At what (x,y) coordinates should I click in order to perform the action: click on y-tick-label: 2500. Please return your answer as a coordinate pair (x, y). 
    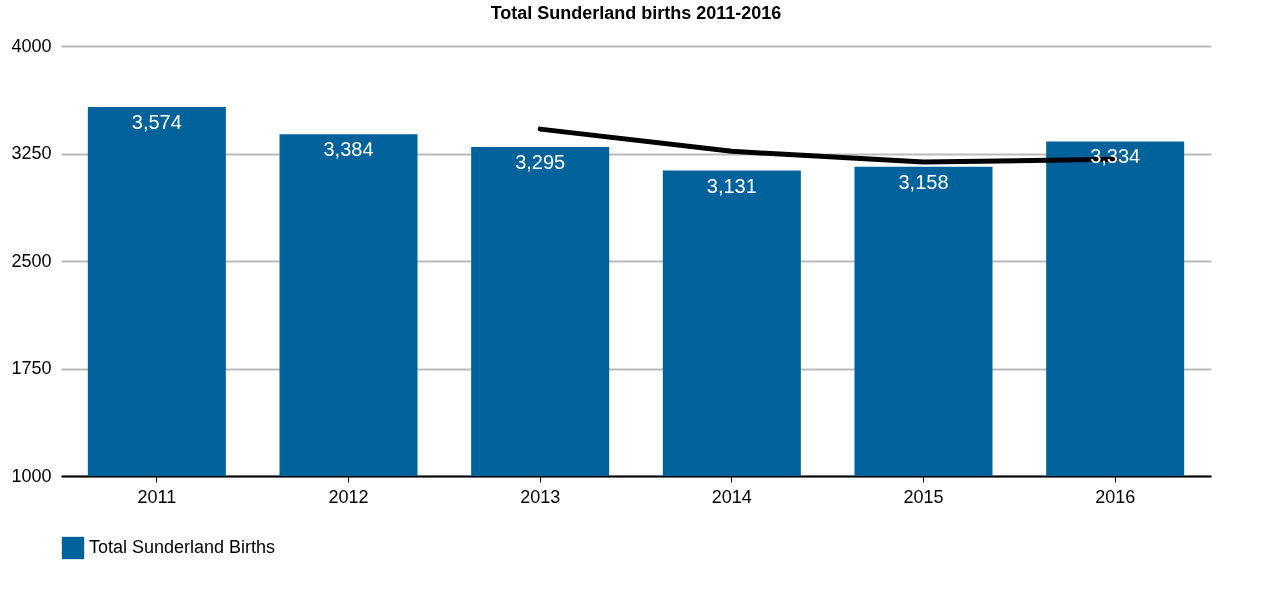
    Looking at the image, I should click on (31, 260).